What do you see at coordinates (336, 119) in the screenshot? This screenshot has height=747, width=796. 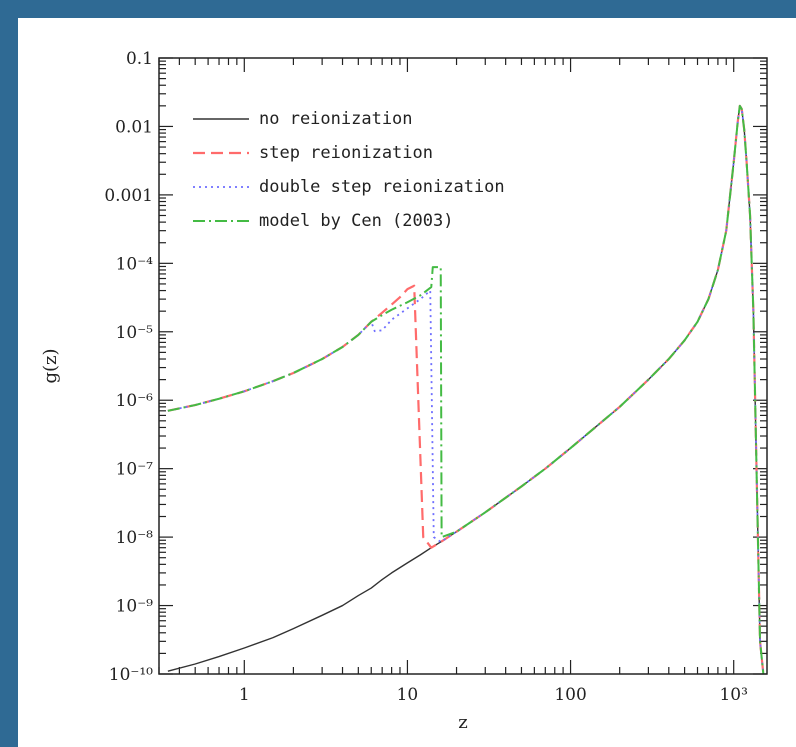 I see `legend-label-0: no reionization` at bounding box center [336, 119].